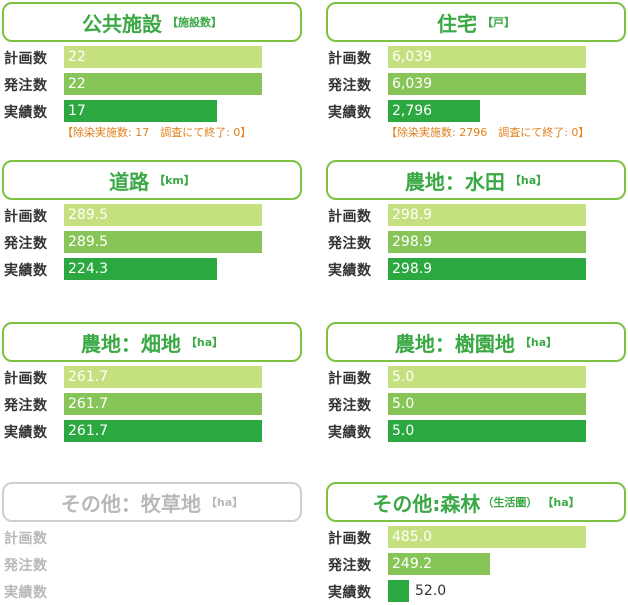  What do you see at coordinates (412, 242) in the screenshot?
I see `value-order: 298.9` at bounding box center [412, 242].